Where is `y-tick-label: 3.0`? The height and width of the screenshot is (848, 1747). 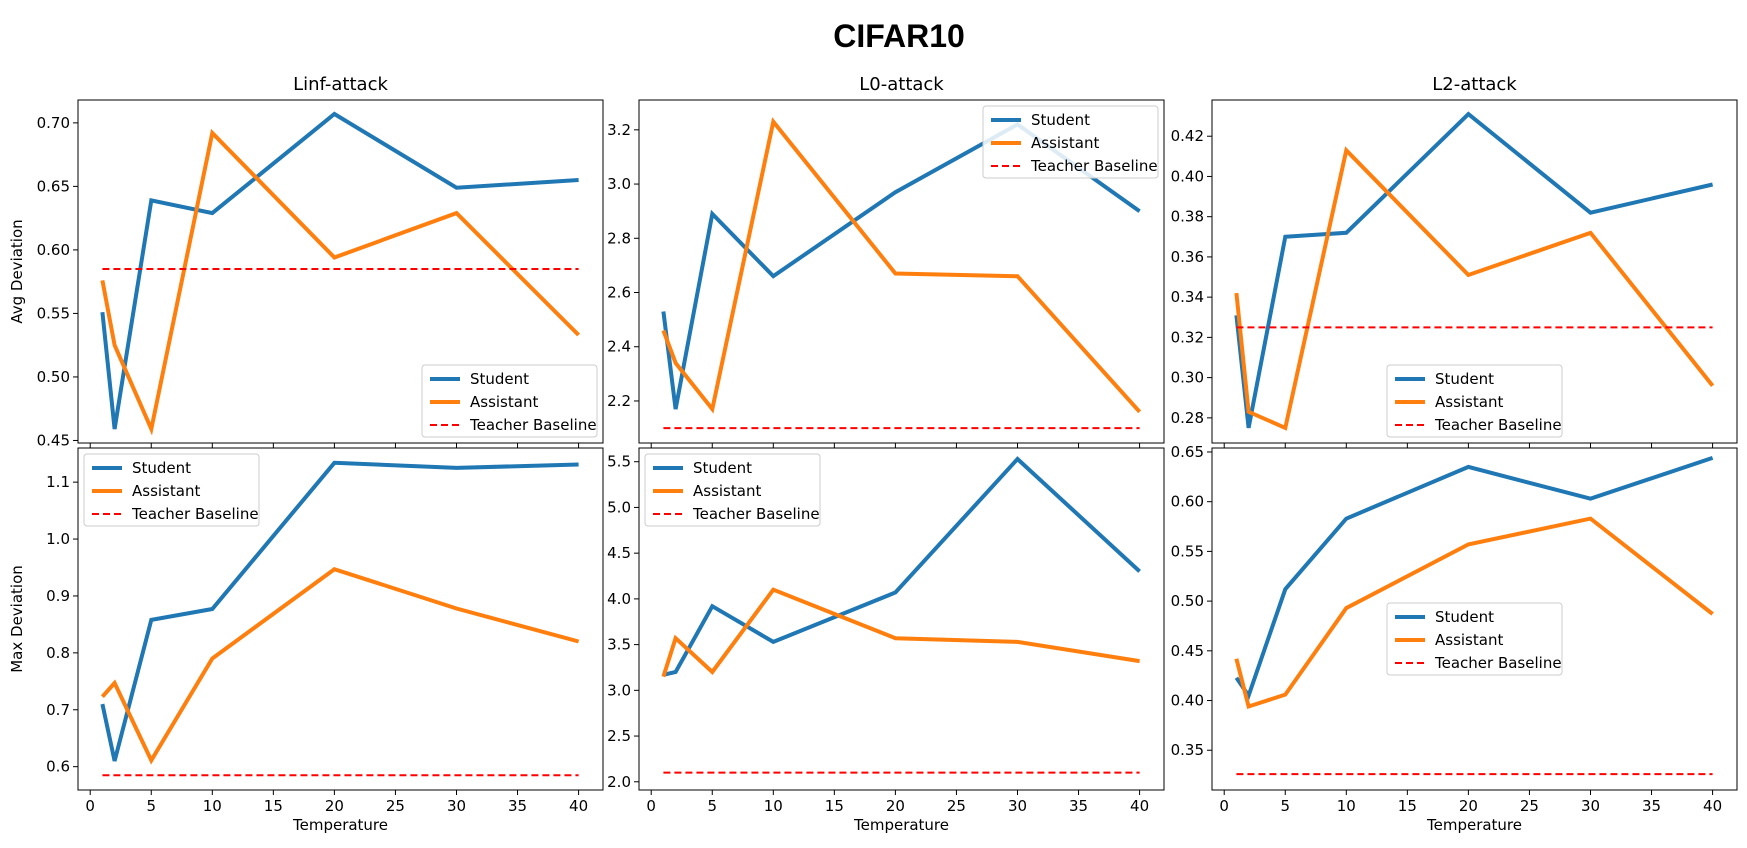 y-tick-label: 3.0 is located at coordinates (619, 184).